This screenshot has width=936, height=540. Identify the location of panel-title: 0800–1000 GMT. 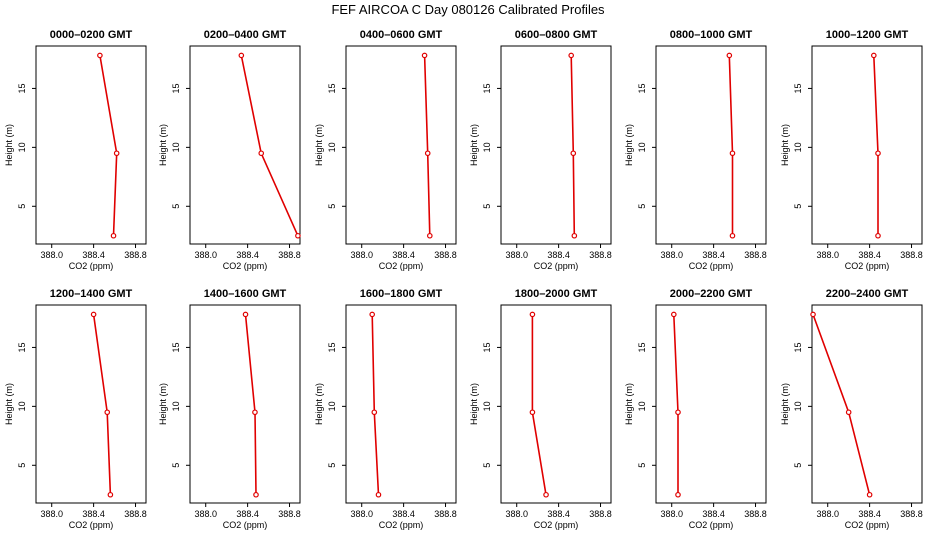
(711, 35).